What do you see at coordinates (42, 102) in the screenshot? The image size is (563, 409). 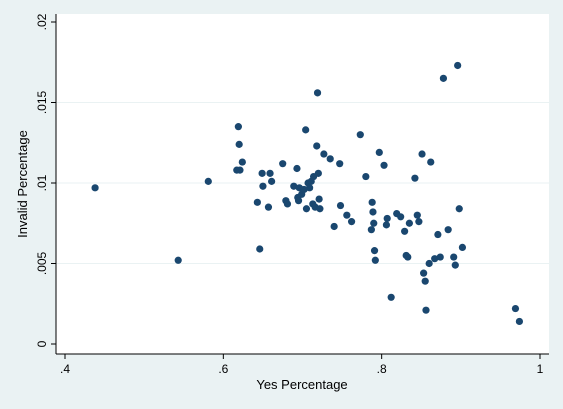 I see `y-tick-label: .015` at bounding box center [42, 102].